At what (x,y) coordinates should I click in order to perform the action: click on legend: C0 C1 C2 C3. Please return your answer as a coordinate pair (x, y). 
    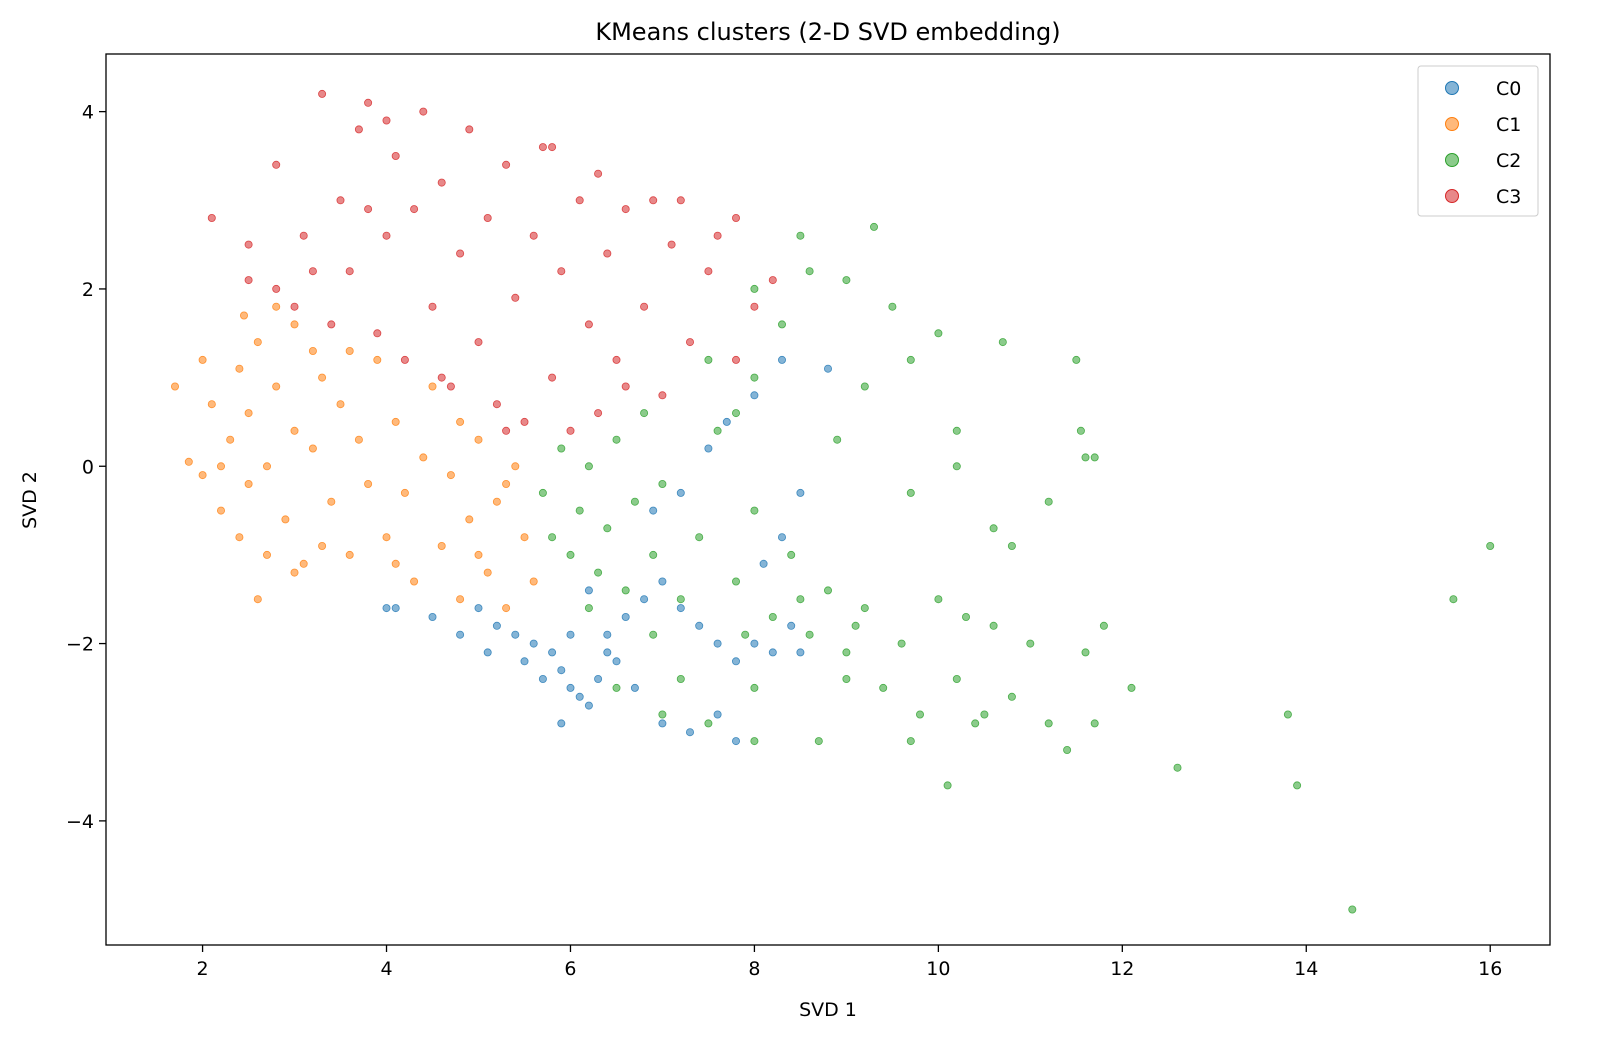
    Looking at the image, I should click on (1478, 141).